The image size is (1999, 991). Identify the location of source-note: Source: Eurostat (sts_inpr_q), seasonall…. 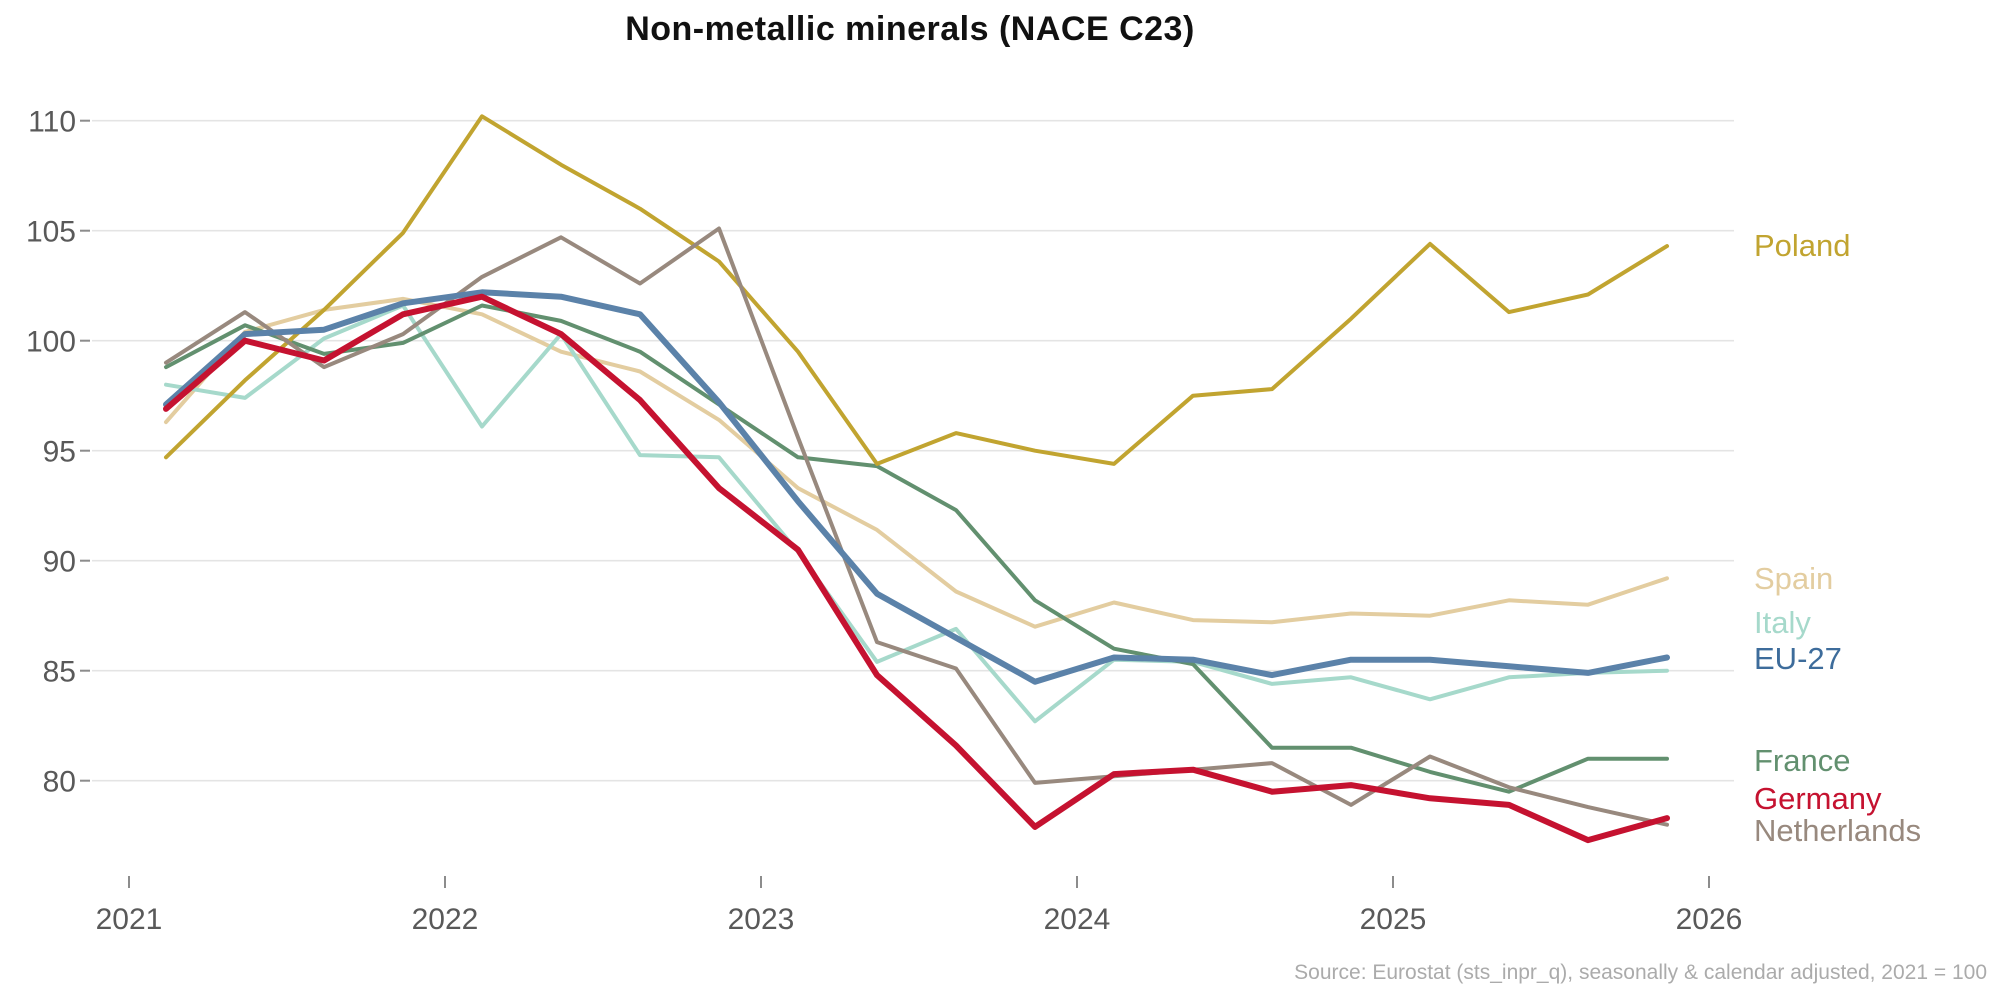
(1640, 972).